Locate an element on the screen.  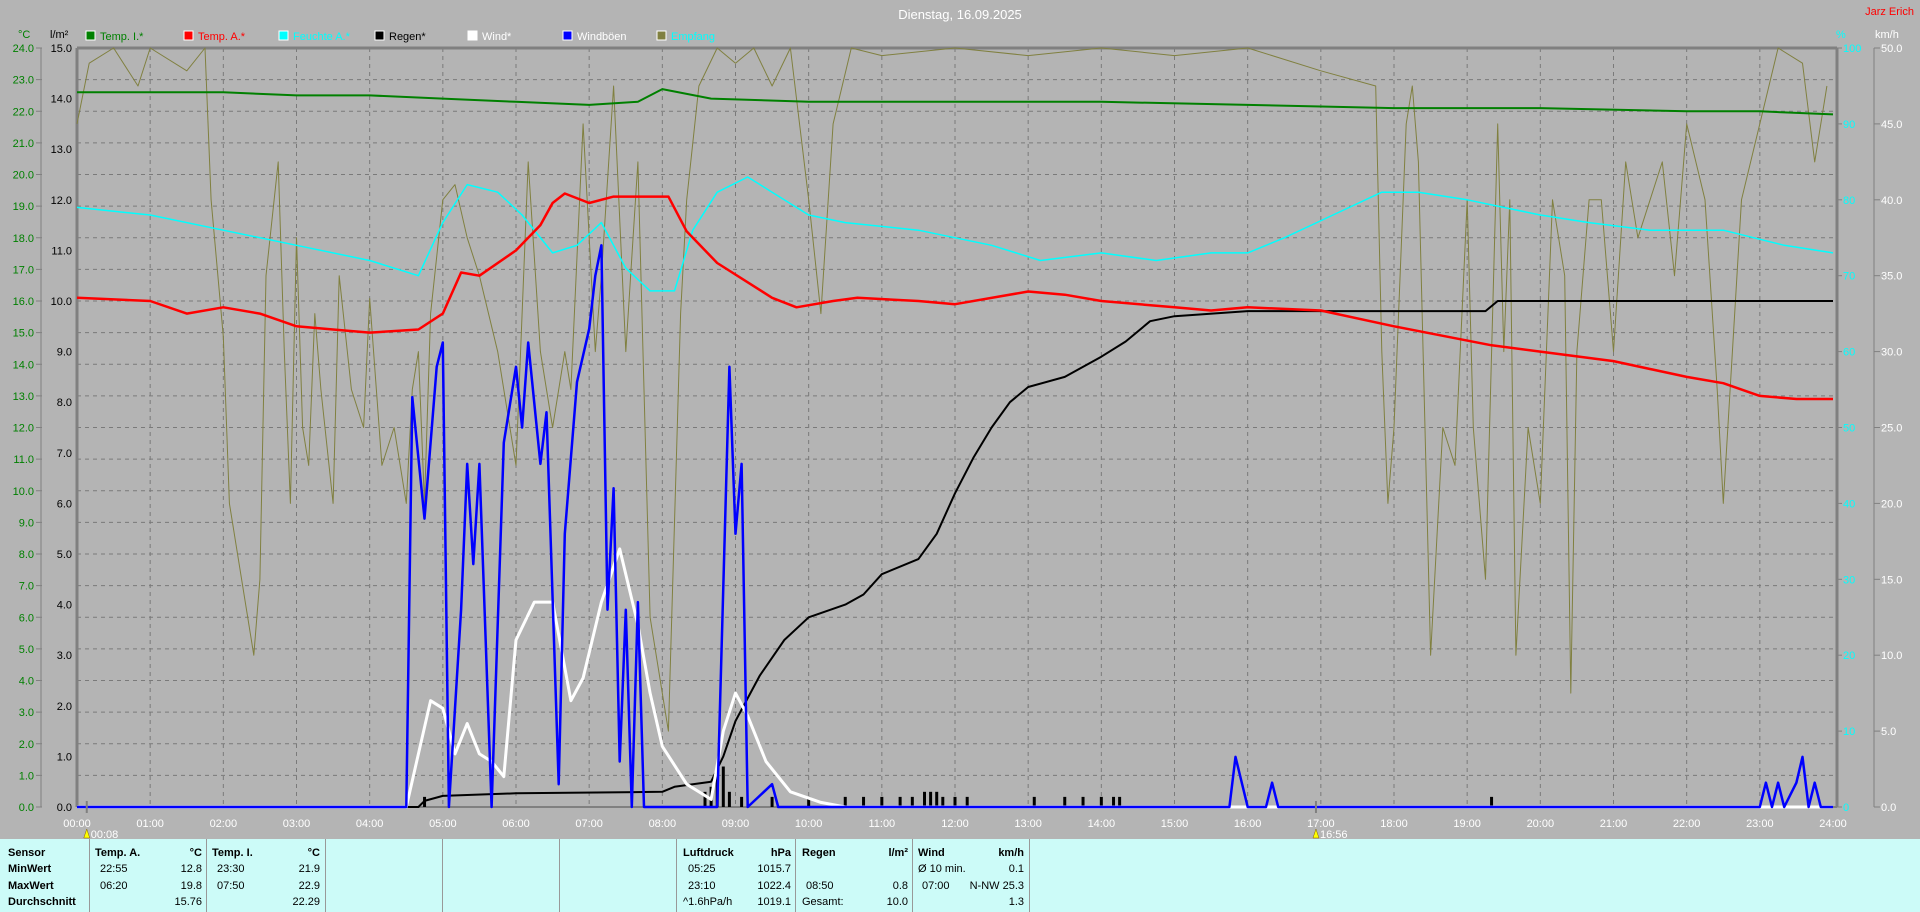
rain-axis-label: 6.0 is located at coordinates (64, 504).